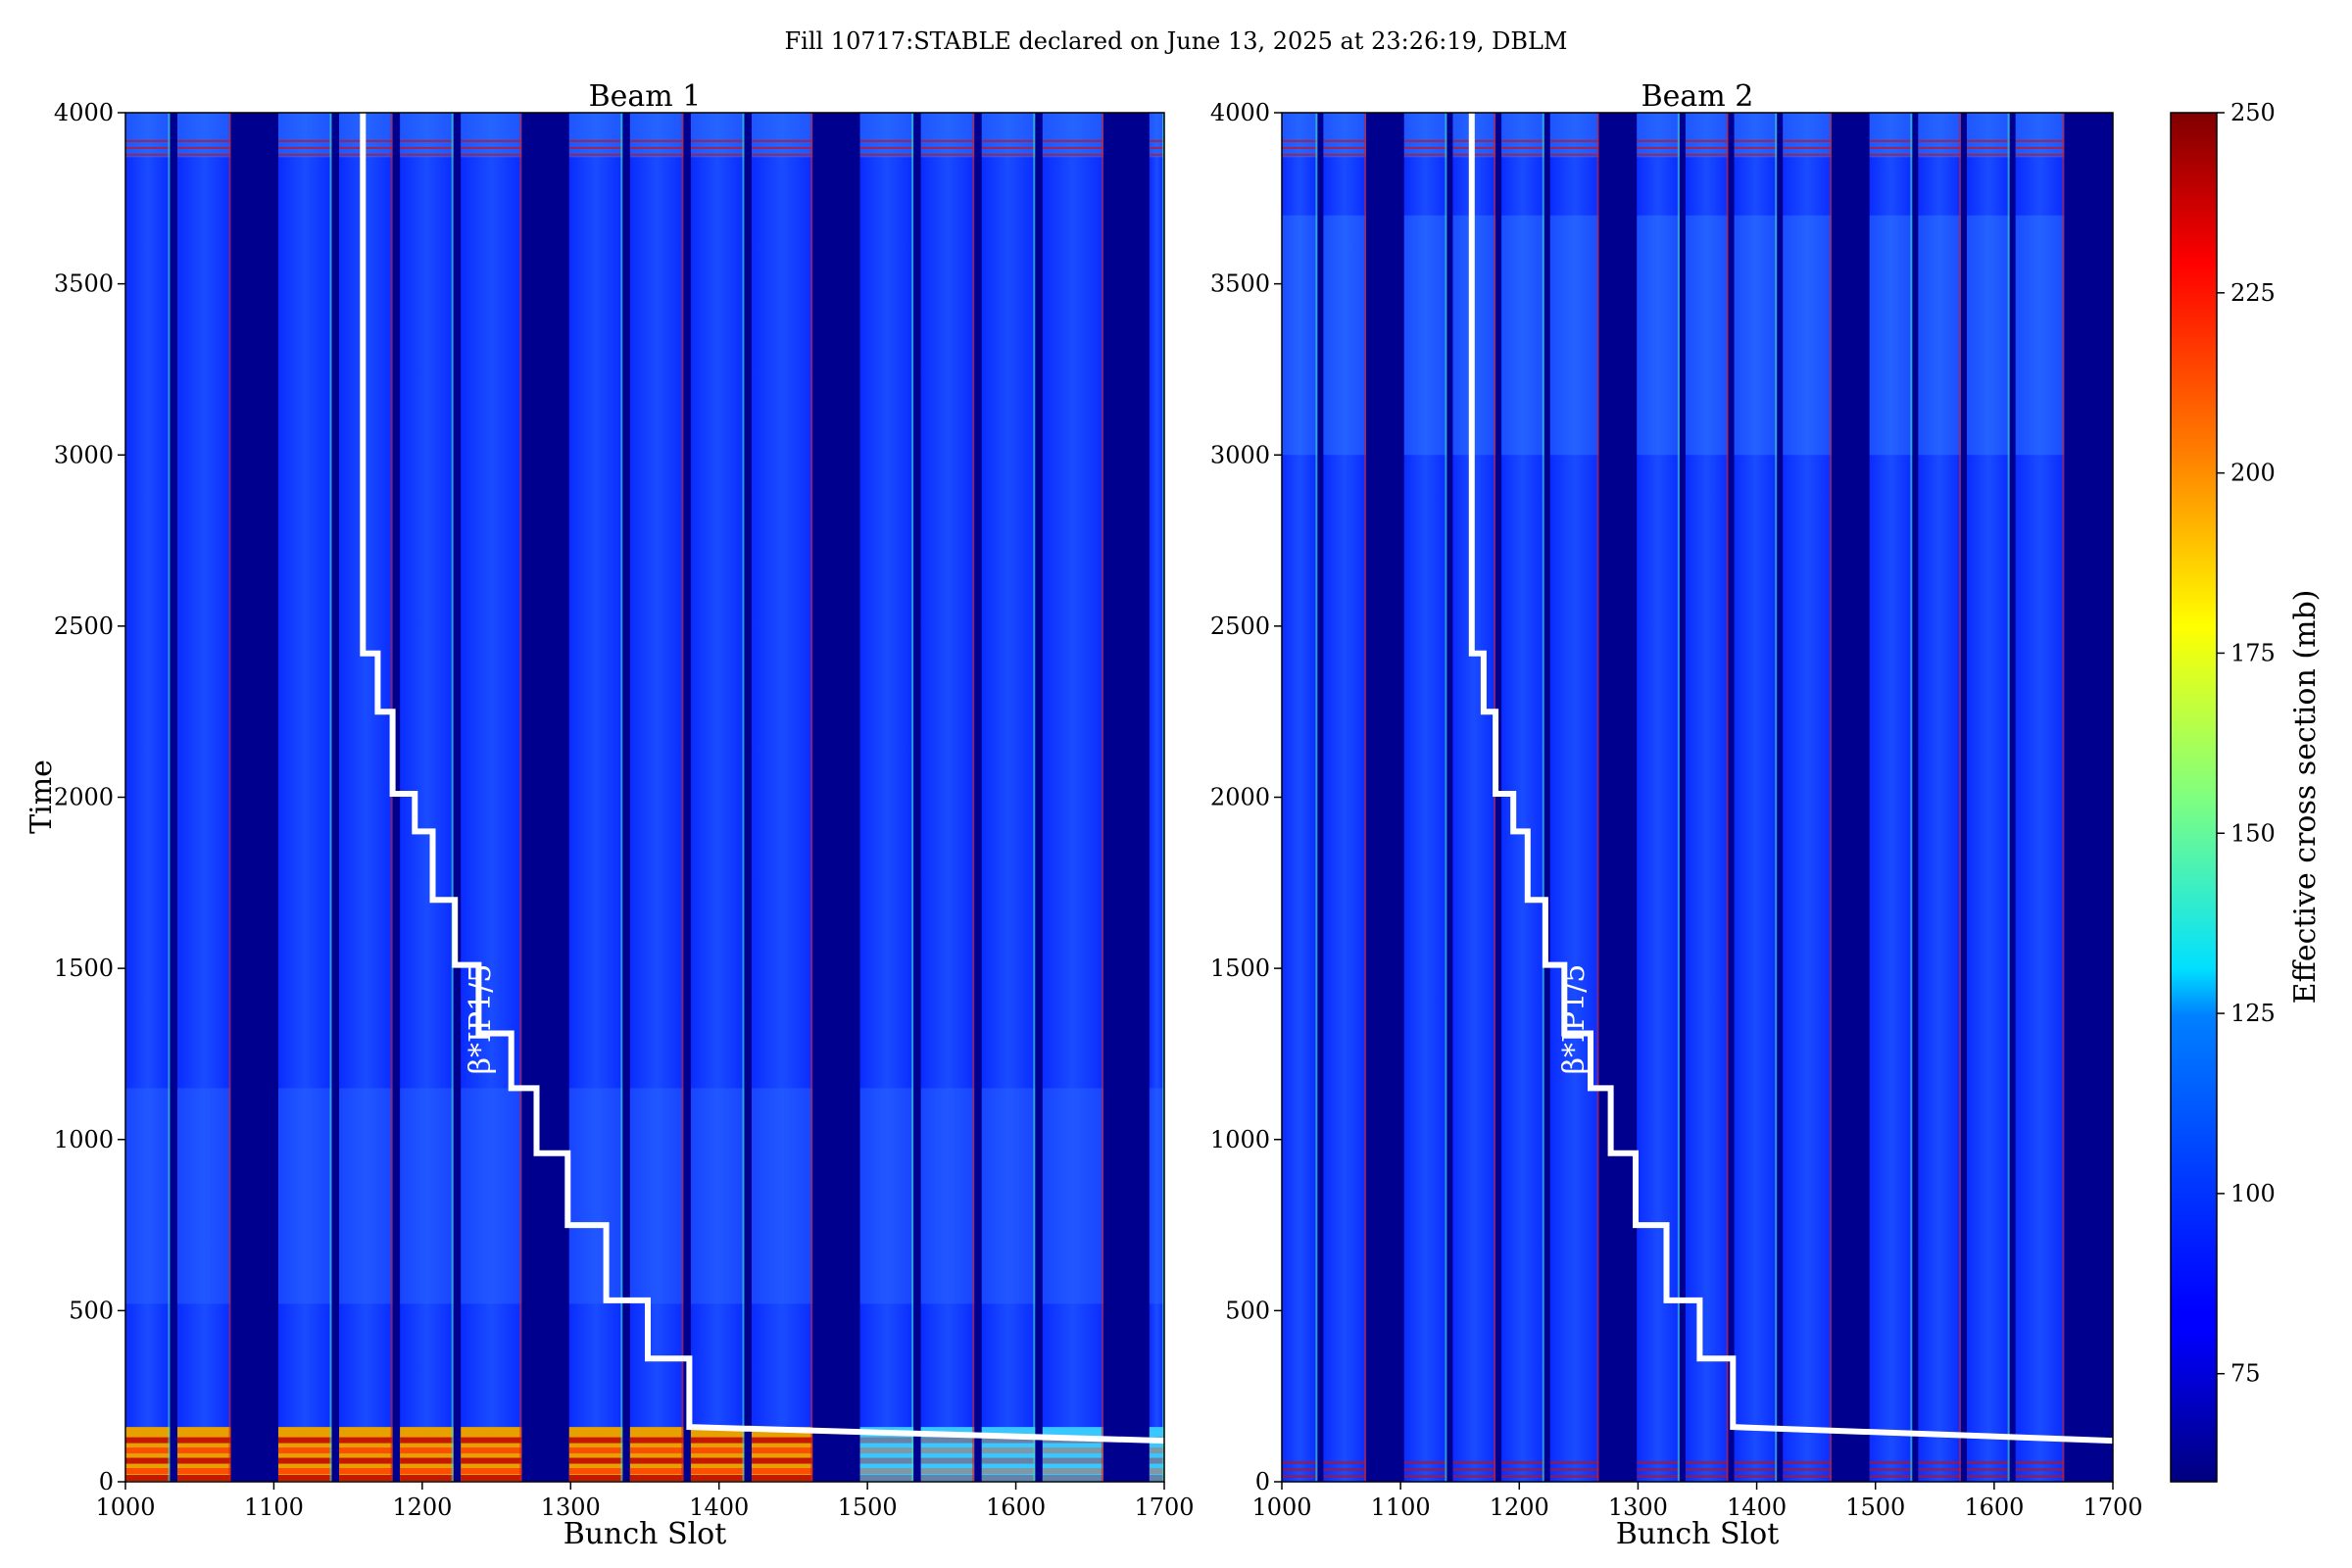 This screenshot has width=2352, height=1568. Describe the element at coordinates (84, 626) in the screenshot. I see `y-tick-label: 2500` at that location.